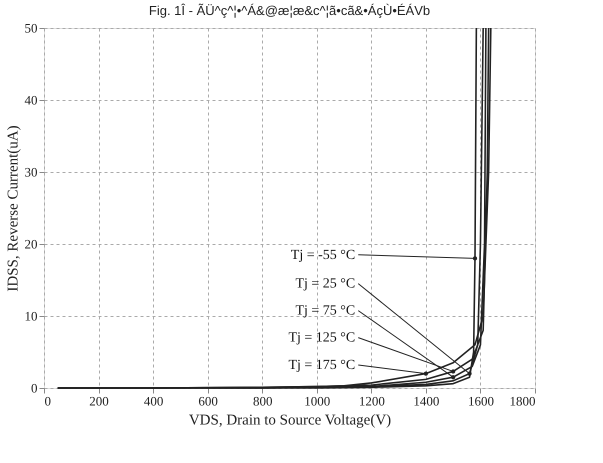 This screenshot has height=463, width=603. I want to click on y-tick-label: 10, so click(31, 316).